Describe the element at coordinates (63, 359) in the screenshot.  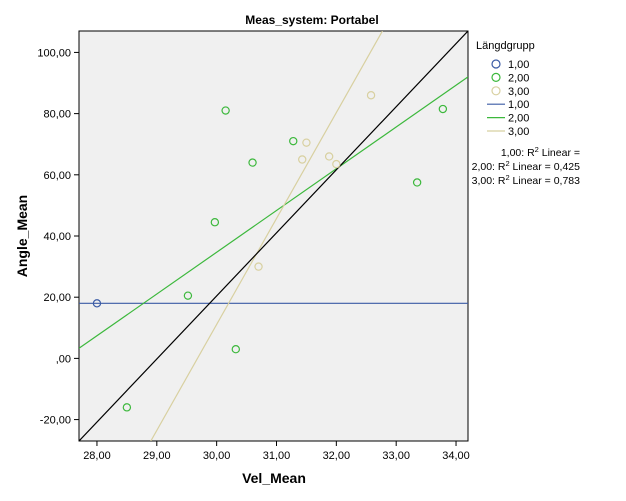
I see `y-tick-label: ,00` at that location.